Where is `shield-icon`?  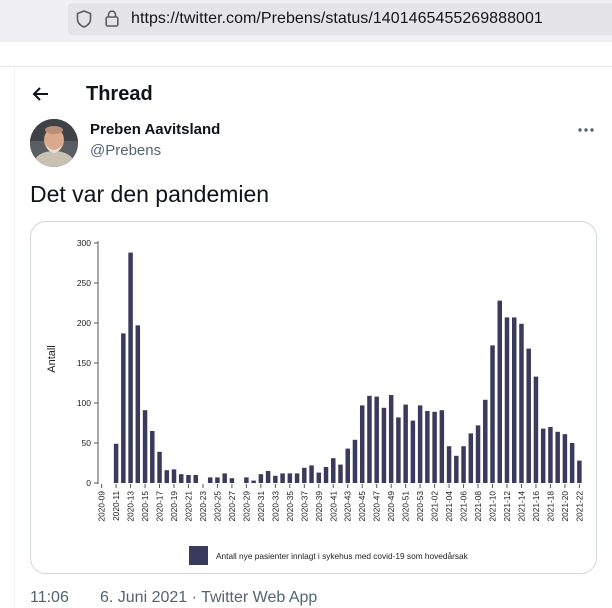 shield-icon is located at coordinates (84, 19).